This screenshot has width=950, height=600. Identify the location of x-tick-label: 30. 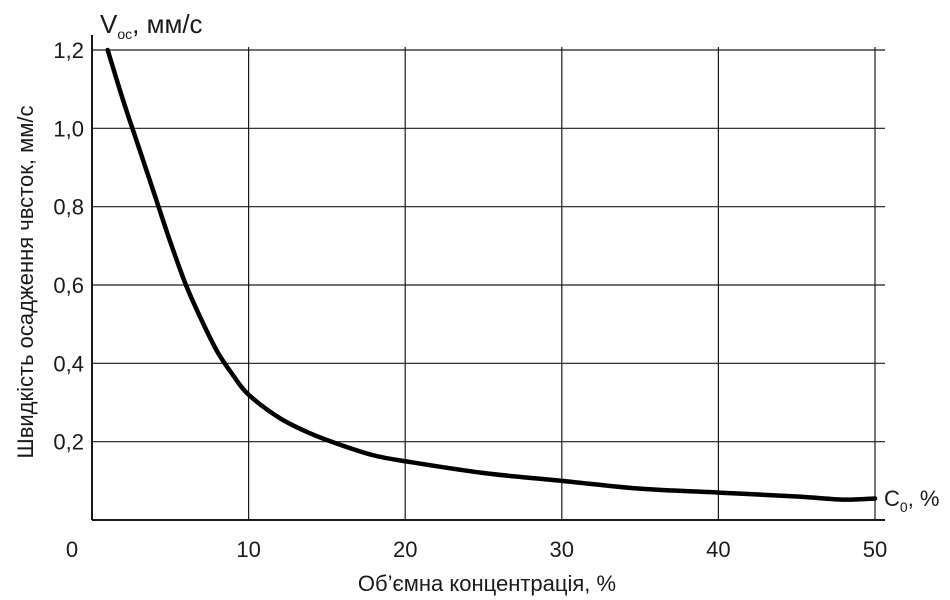
(562, 549).